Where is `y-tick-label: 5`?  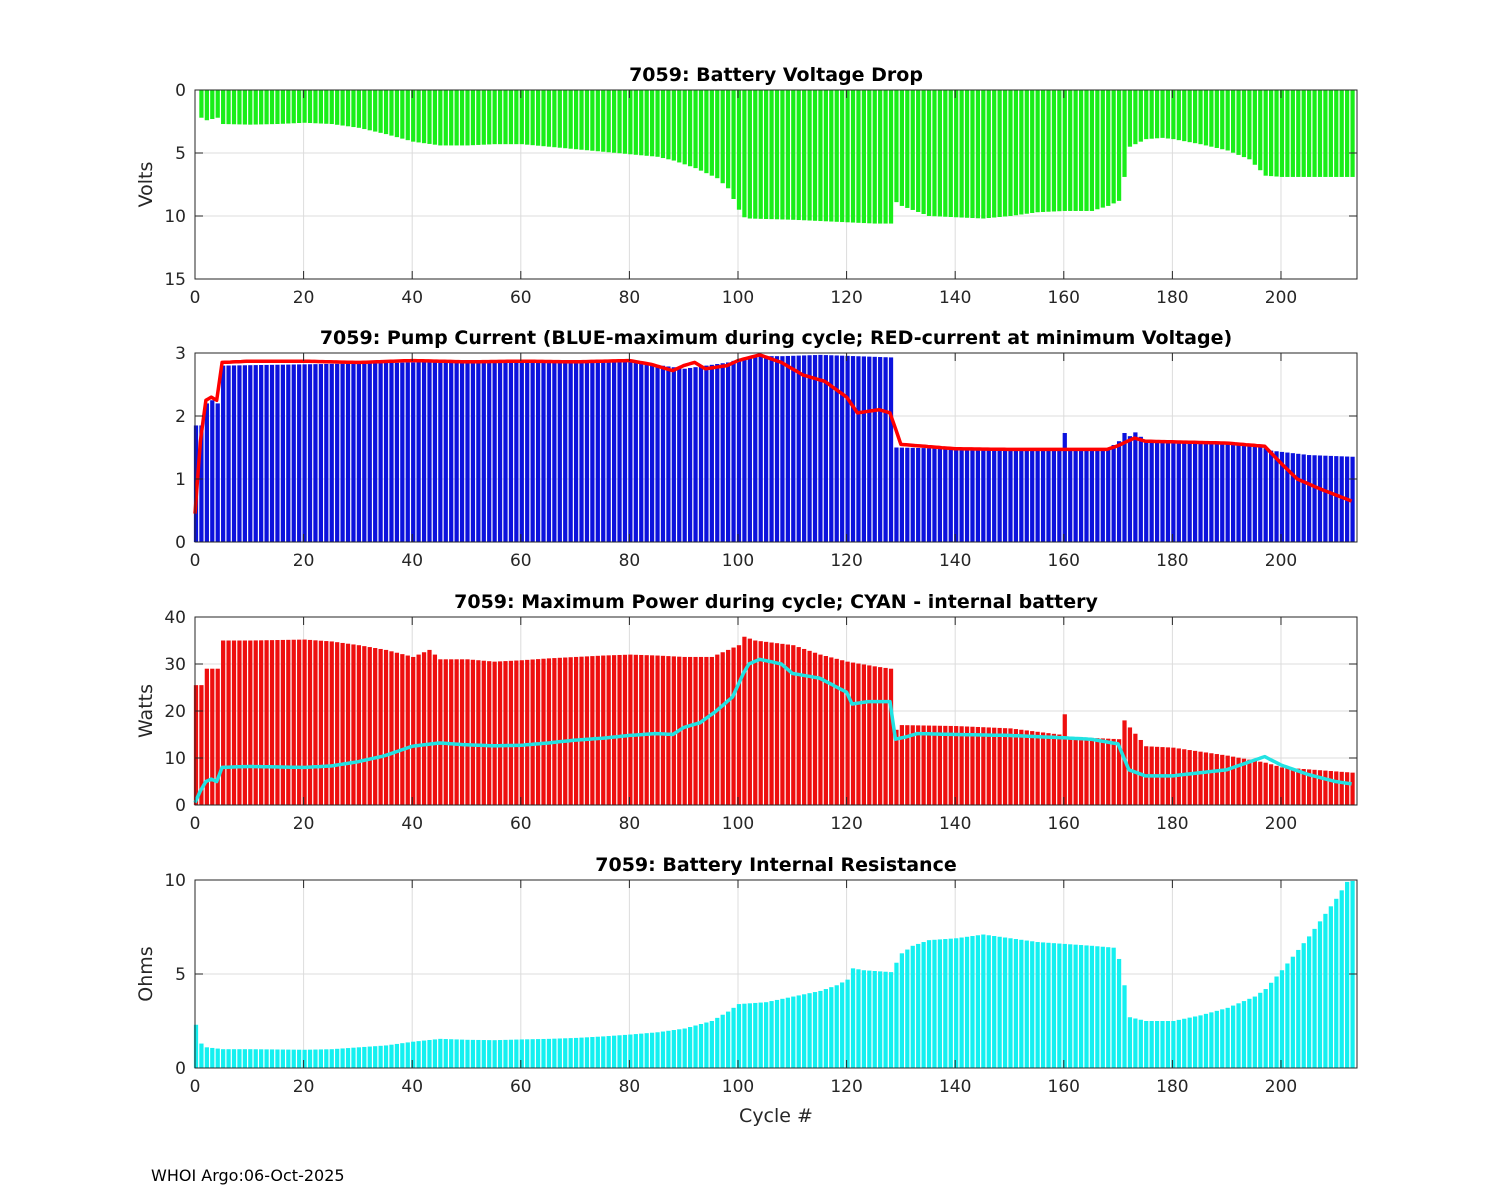 y-tick-label: 5 is located at coordinates (180, 154).